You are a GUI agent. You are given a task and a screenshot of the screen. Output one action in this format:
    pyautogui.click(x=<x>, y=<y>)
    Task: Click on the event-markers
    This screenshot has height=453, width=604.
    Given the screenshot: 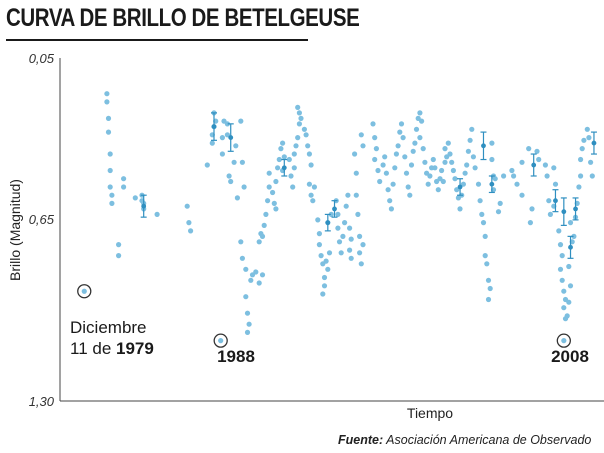 What is the action you would take?
    pyautogui.click(x=324, y=316)
    